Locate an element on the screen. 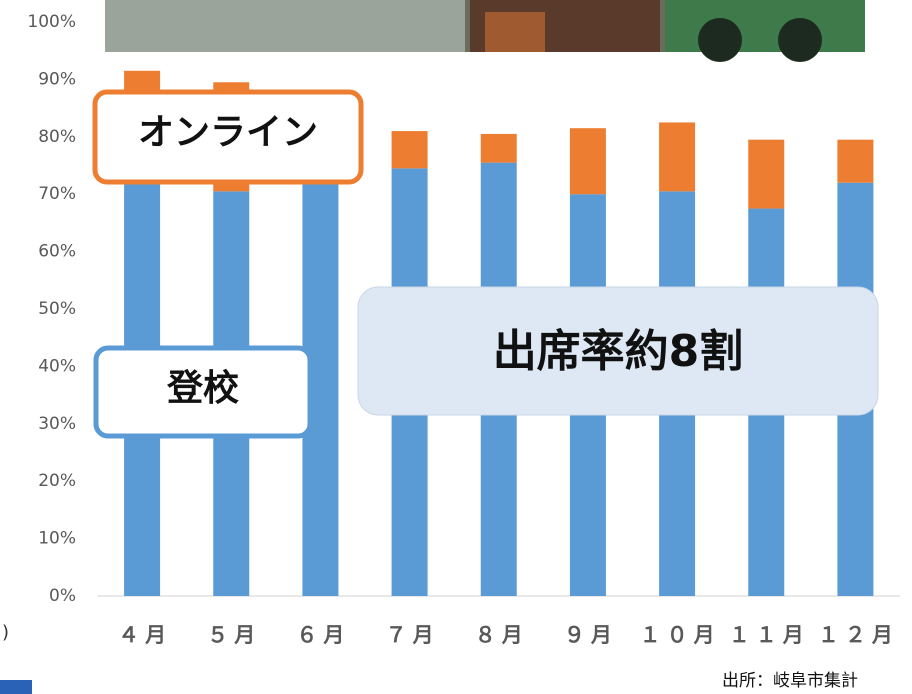 The width and height of the screenshot is (912, 694). corner-block is located at coordinates (16, 687).